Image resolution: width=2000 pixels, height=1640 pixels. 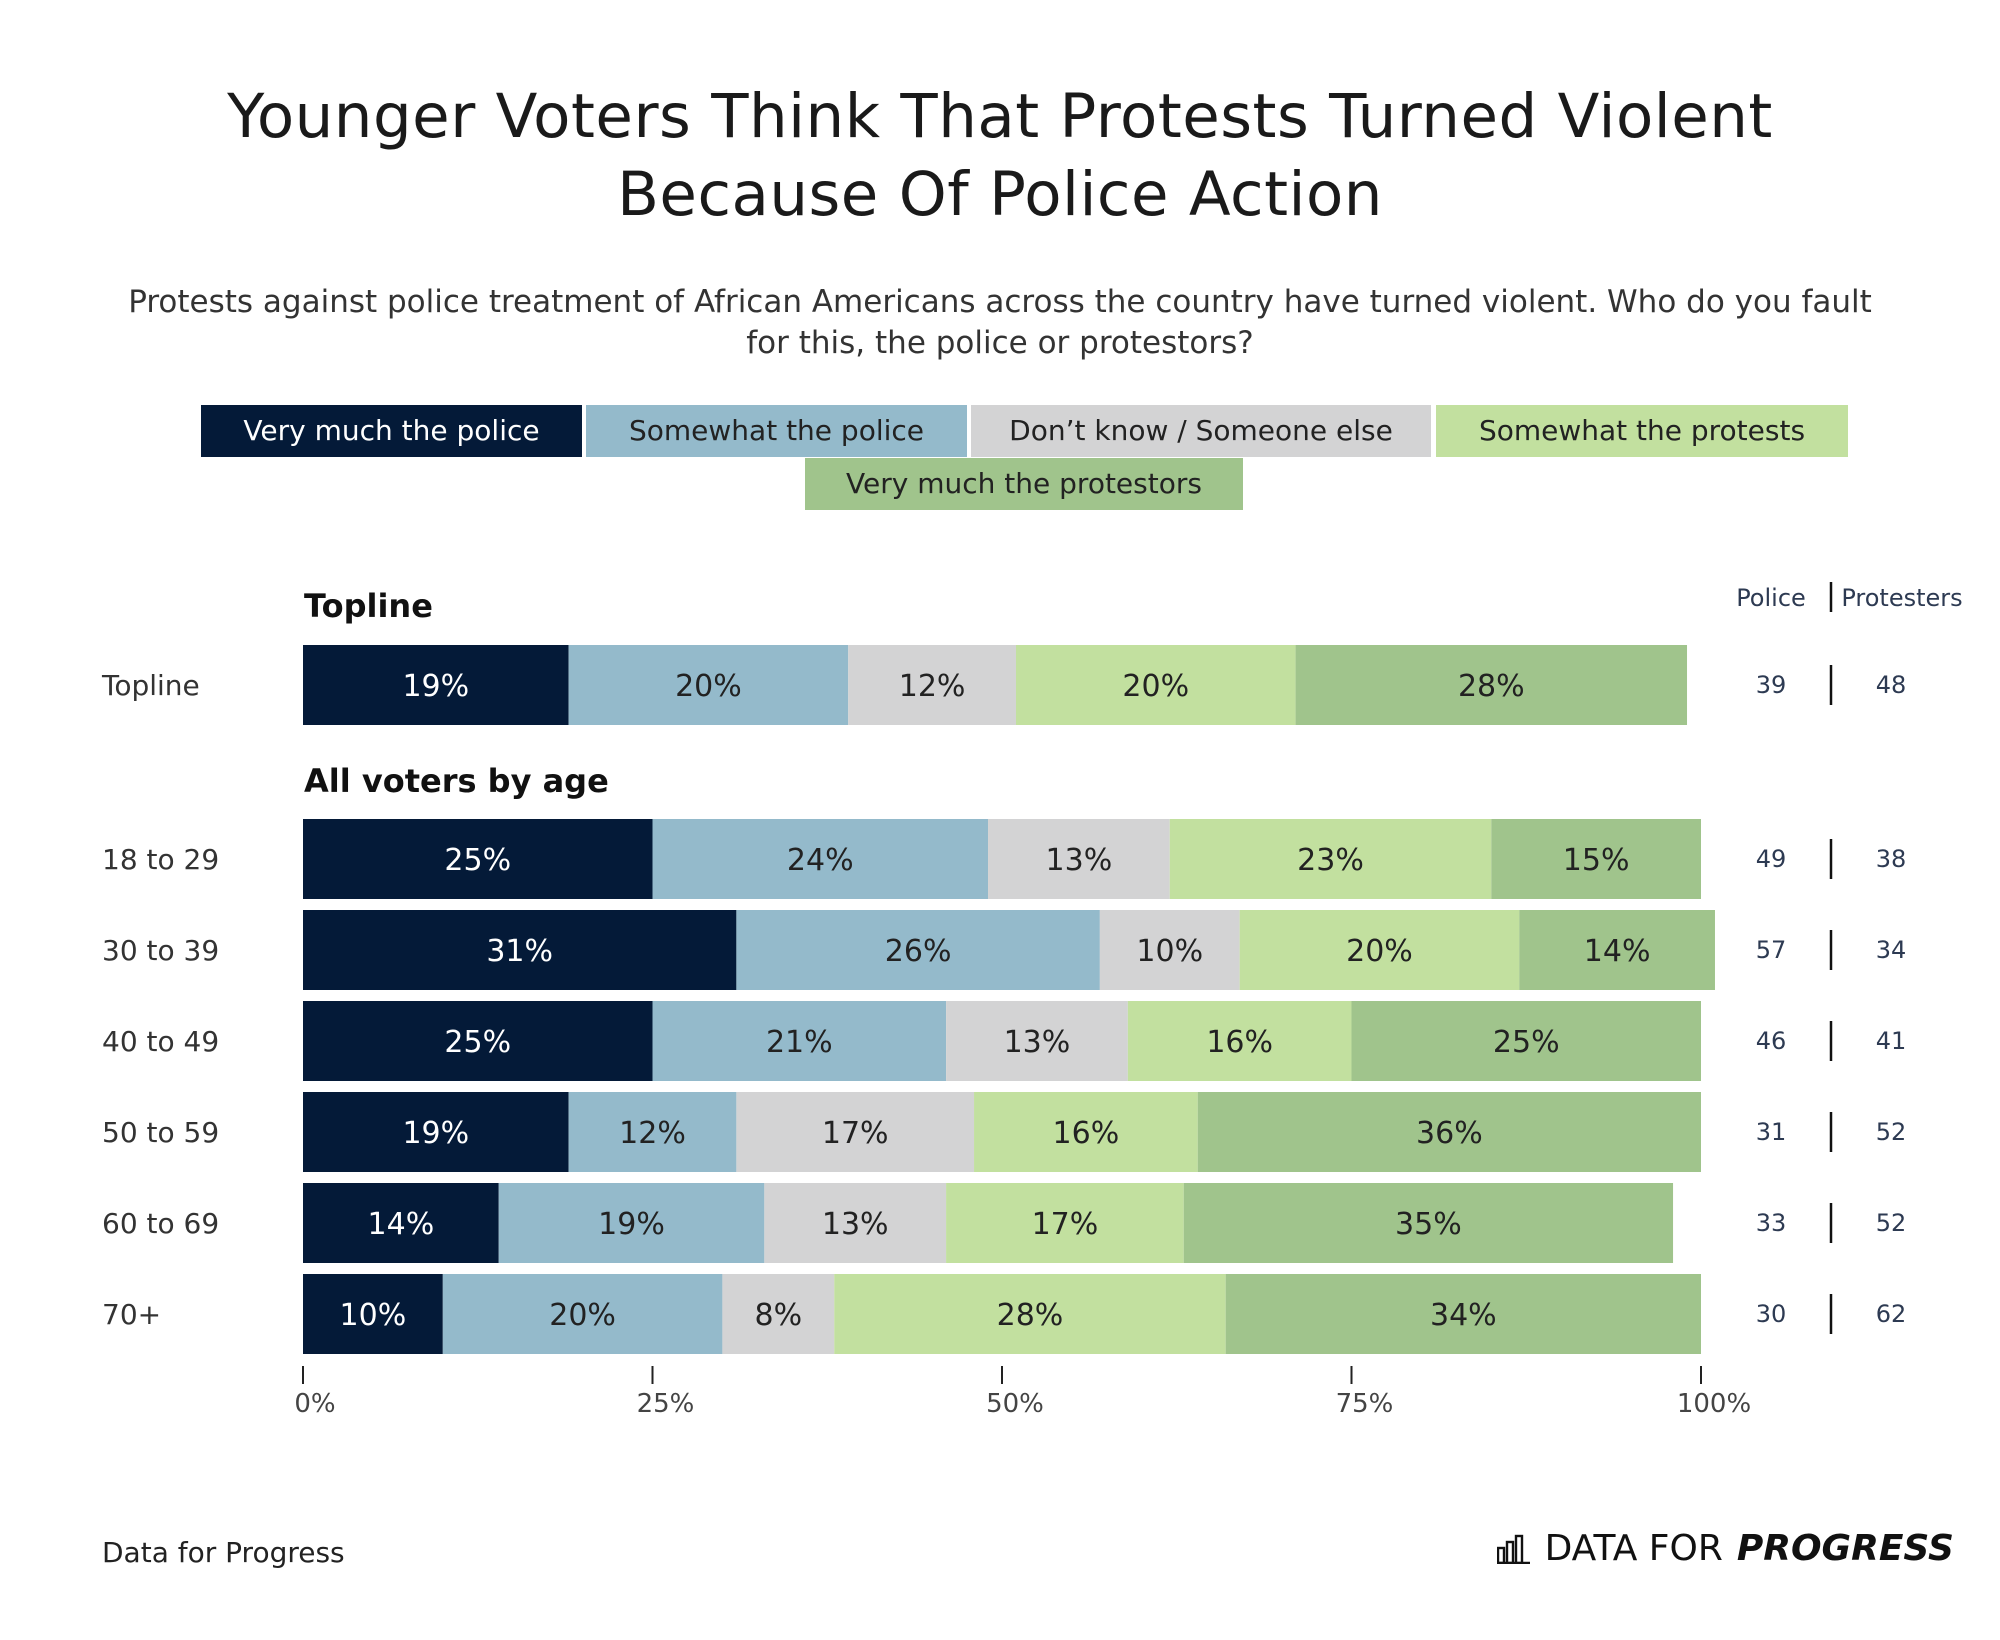 I want to click on net-police-topline: 39, so click(x=1771, y=685).